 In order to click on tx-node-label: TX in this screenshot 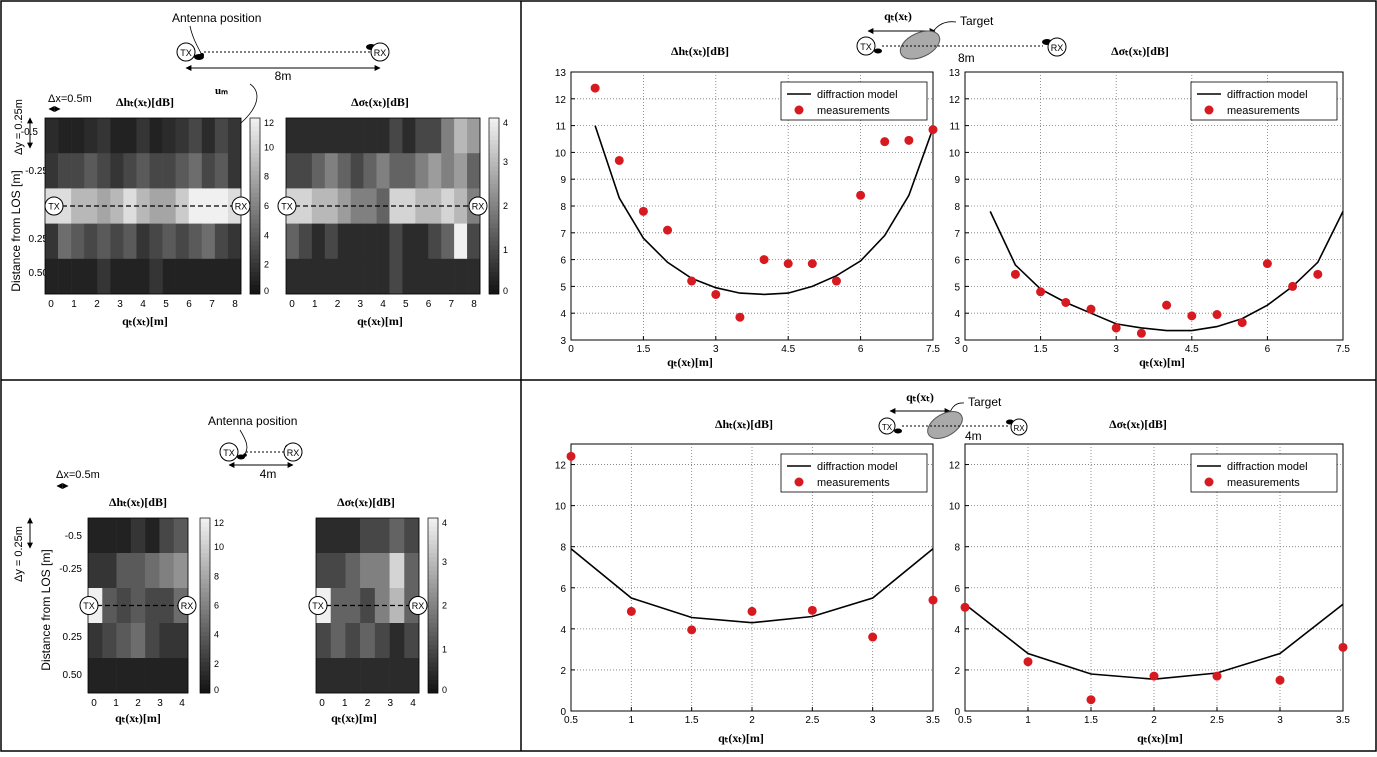, I will do `click(229, 453)`.